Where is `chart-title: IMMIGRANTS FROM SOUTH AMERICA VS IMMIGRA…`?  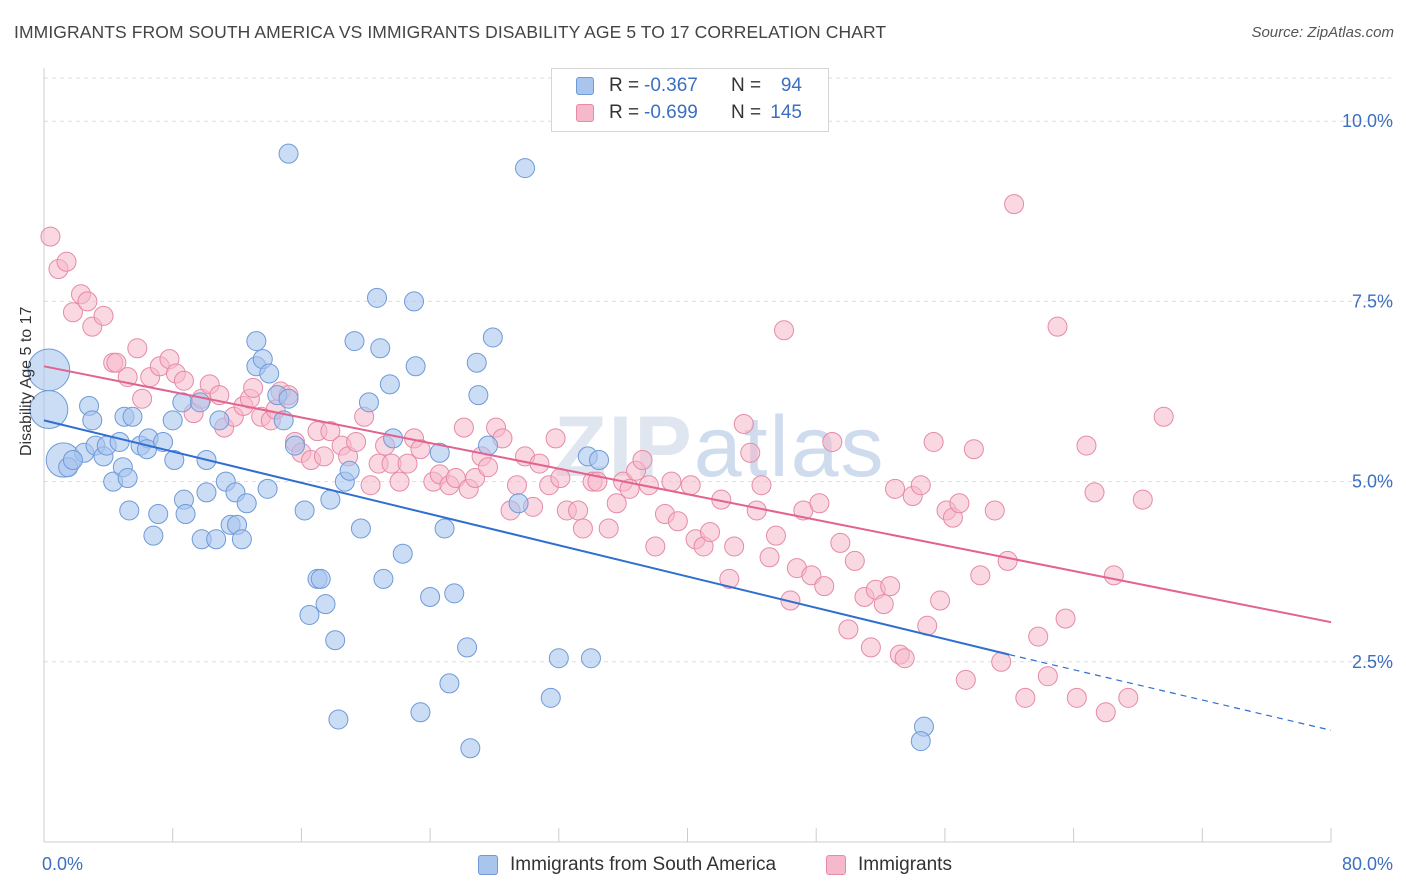
chart-title: IMMIGRANTS FROM SOUTH AMERICA VS IMMIGRA… is located at coordinates (450, 32).